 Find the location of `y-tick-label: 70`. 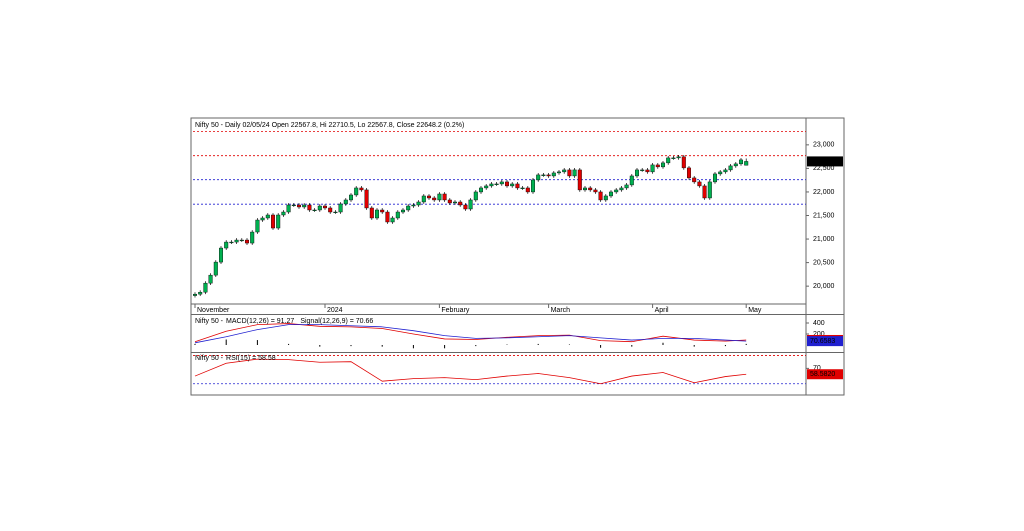

y-tick-label: 70 is located at coordinates (817, 368).